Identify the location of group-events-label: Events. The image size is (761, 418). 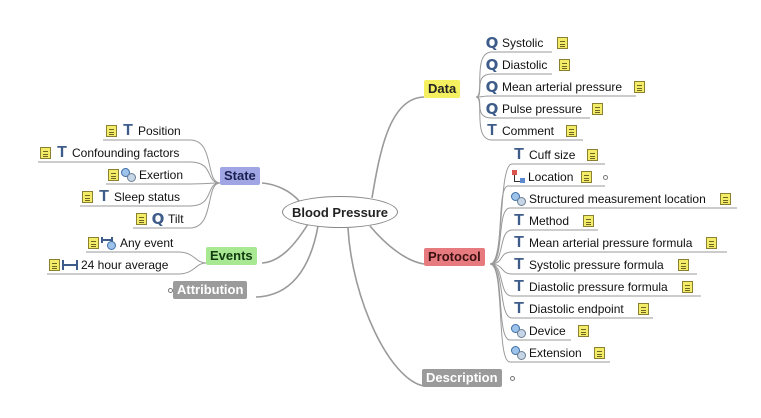
(231, 255).